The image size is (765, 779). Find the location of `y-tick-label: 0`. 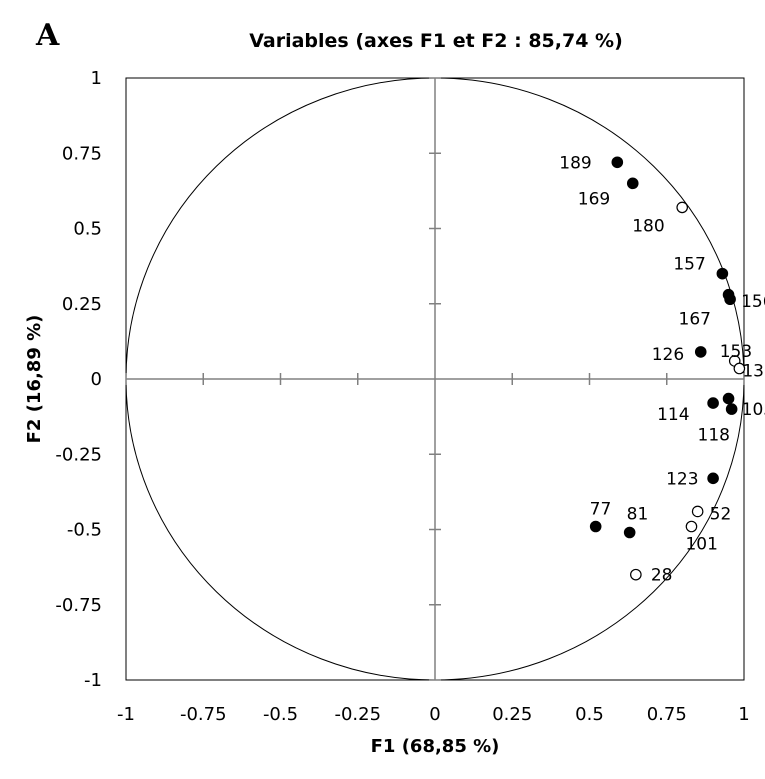

y-tick-label: 0 is located at coordinates (96, 379).